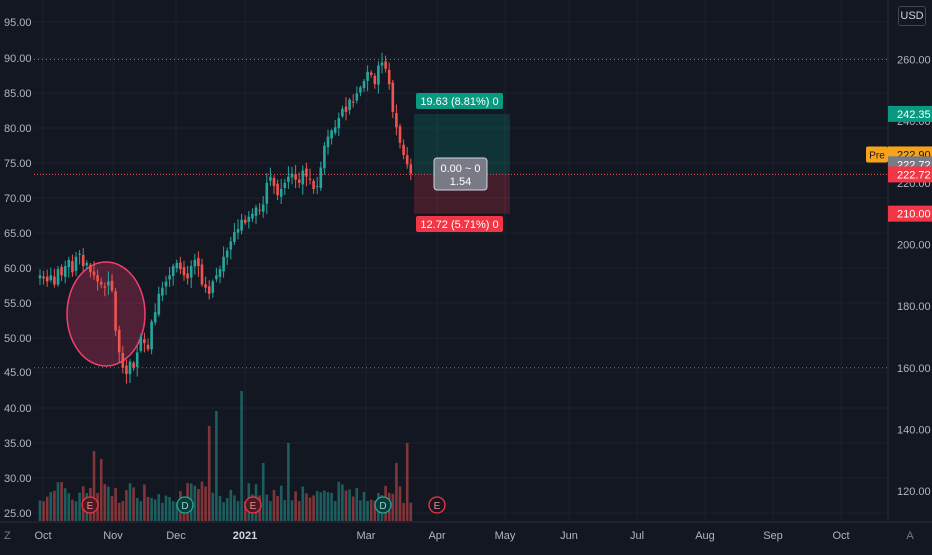 The width and height of the screenshot is (932, 555). What do you see at coordinates (18, 94) in the screenshot?
I see `left-axis-tick: 85.00` at bounding box center [18, 94].